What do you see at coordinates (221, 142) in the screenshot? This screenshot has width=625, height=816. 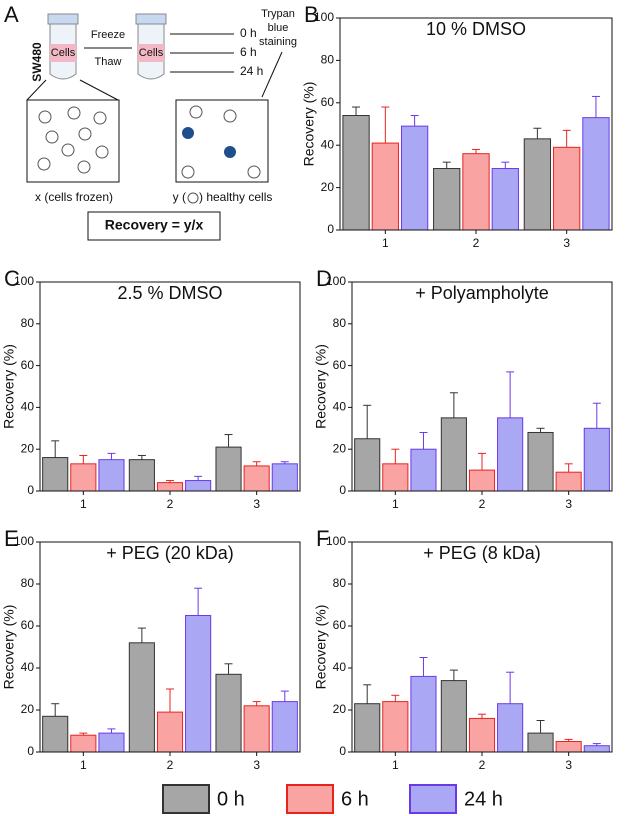 I see `stained-cells` at bounding box center [221, 142].